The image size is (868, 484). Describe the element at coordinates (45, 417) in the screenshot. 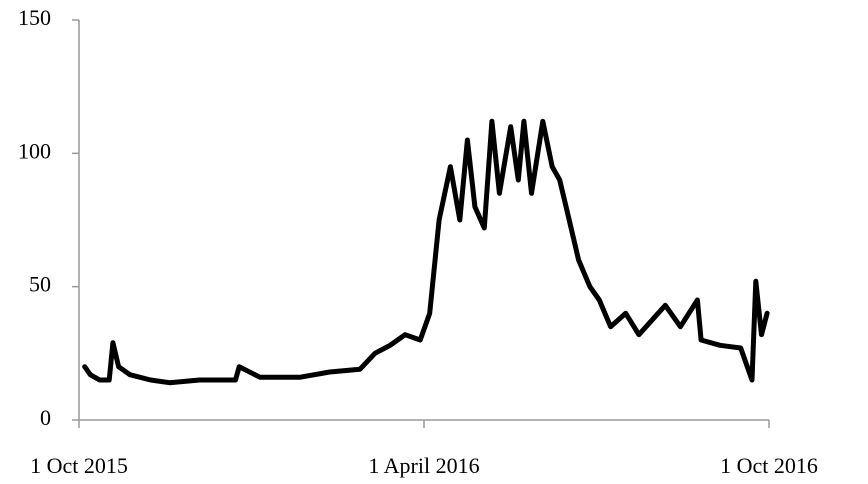

I see `y-tick-label: 0` at that location.